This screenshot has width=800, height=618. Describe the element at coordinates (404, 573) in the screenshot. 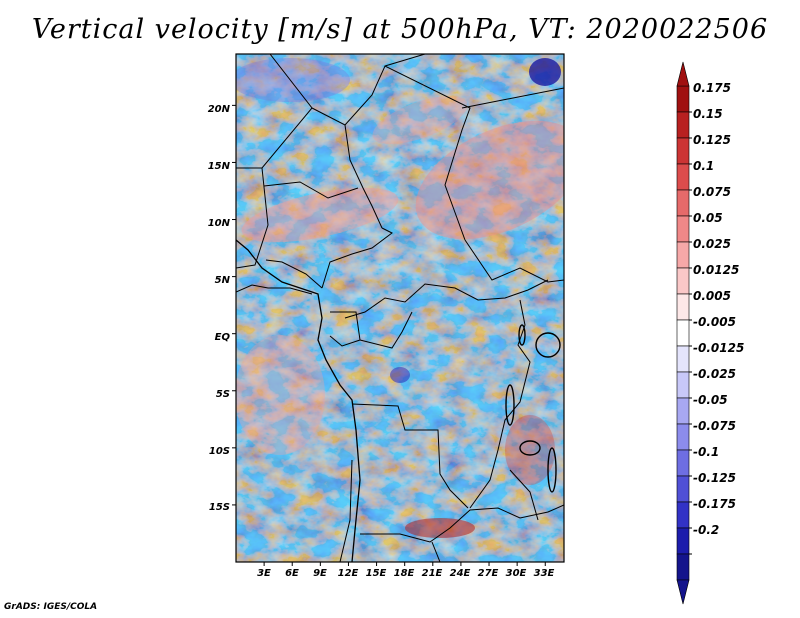

I see `lon-label-18e: 18E` at that location.